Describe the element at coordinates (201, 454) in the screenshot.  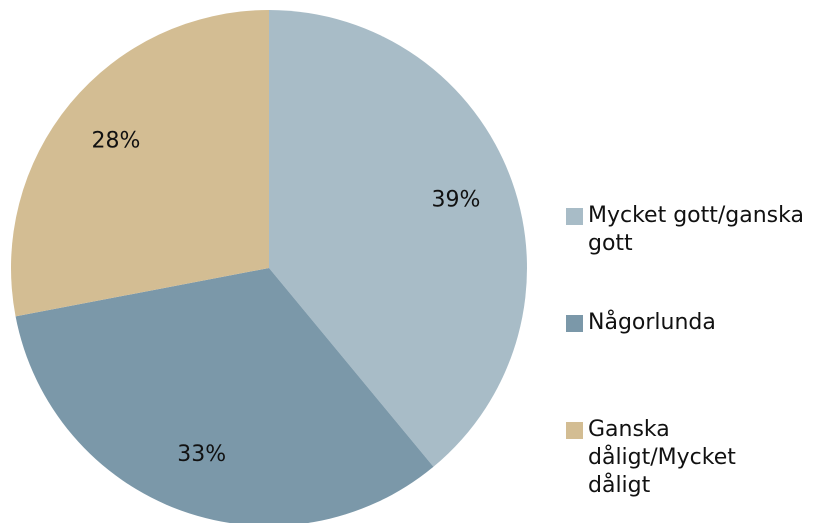
I see `value-label: 33%` at that location.